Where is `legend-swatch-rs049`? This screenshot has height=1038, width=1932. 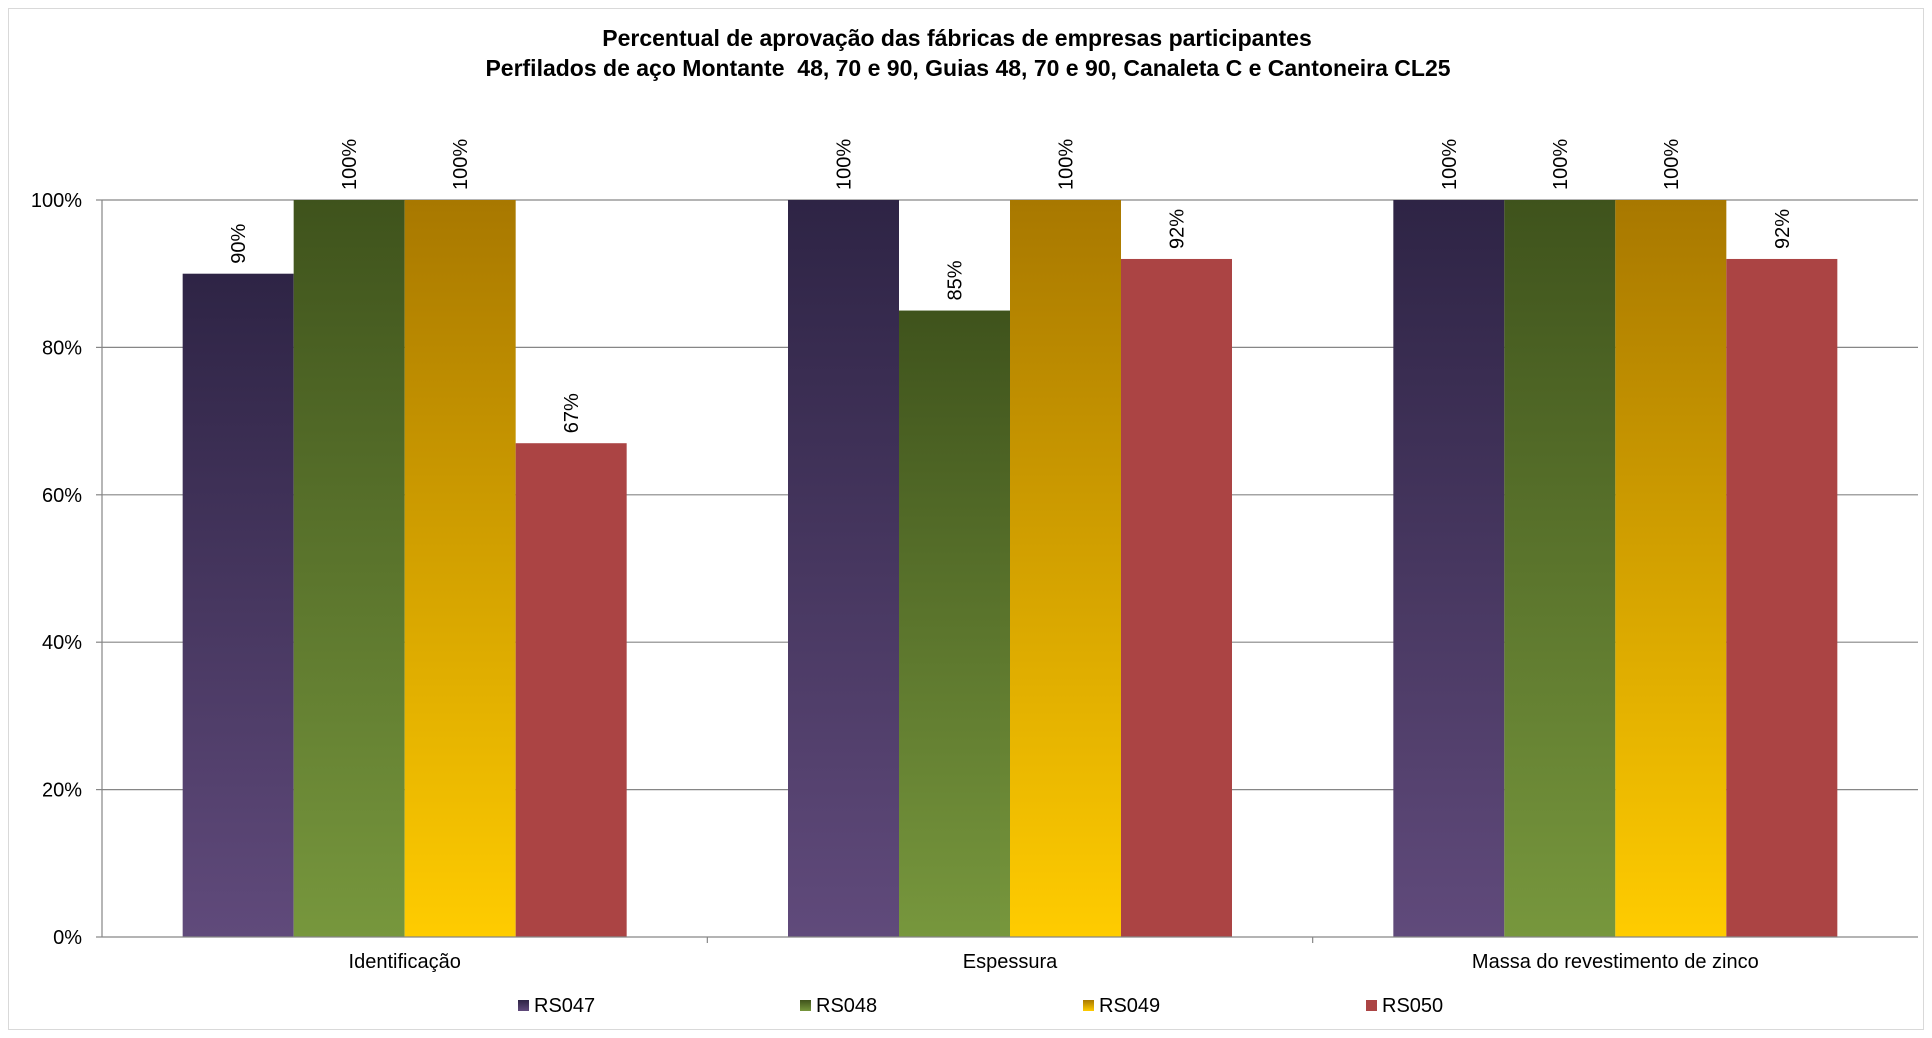 legend-swatch-rs049 is located at coordinates (1088, 1005).